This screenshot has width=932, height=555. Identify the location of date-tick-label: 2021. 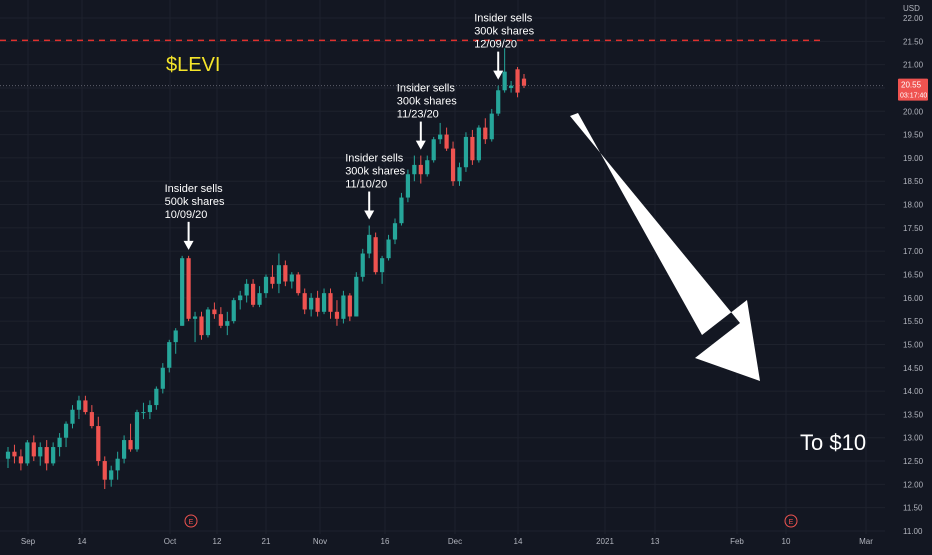
(605, 541).